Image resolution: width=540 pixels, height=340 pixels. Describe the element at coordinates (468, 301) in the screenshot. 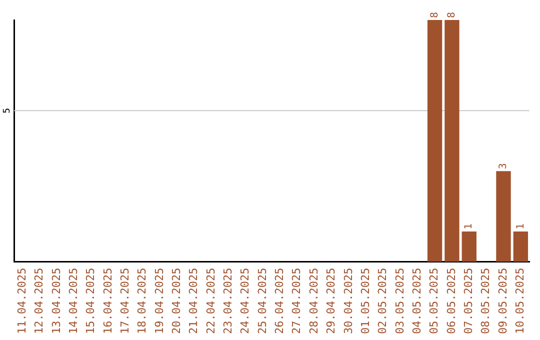

I see `x-tick-label: 07.05.2025` at that location.